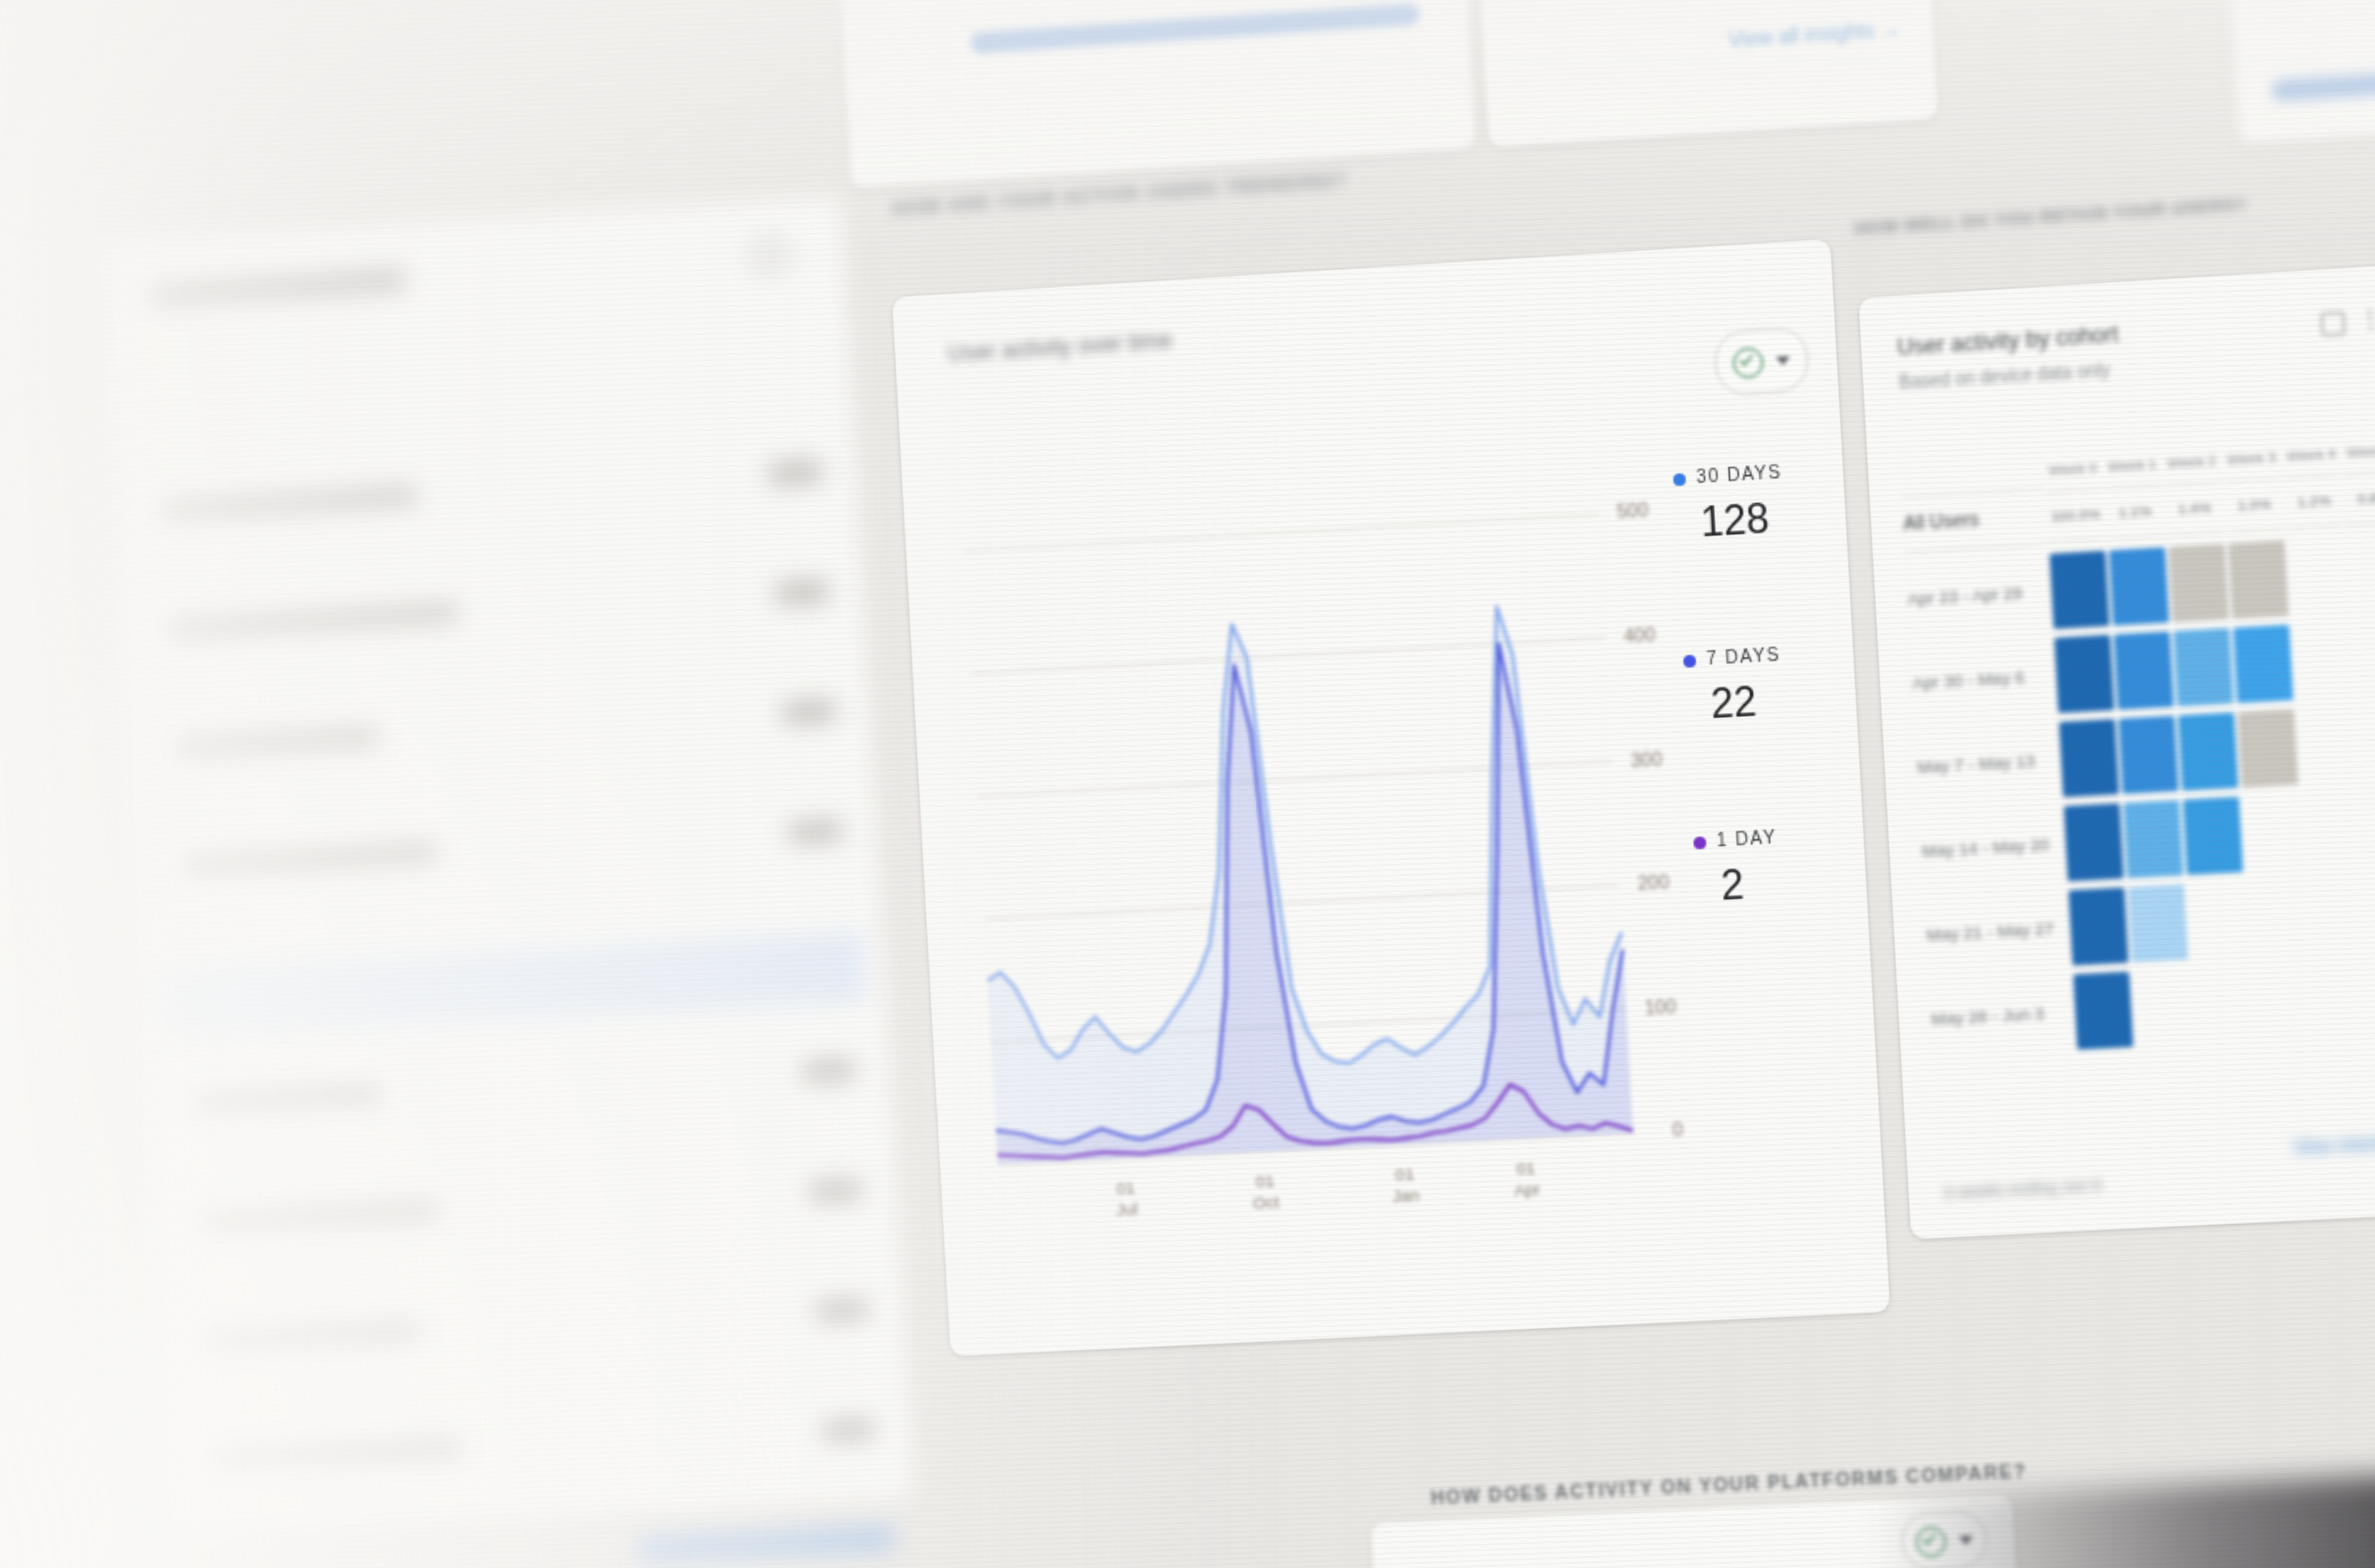 The height and width of the screenshot is (1568, 2375). What do you see at coordinates (2023, 1189) in the screenshot?
I see `cohort-footer-note: 6 weeks ending Jun 9` at bounding box center [2023, 1189].